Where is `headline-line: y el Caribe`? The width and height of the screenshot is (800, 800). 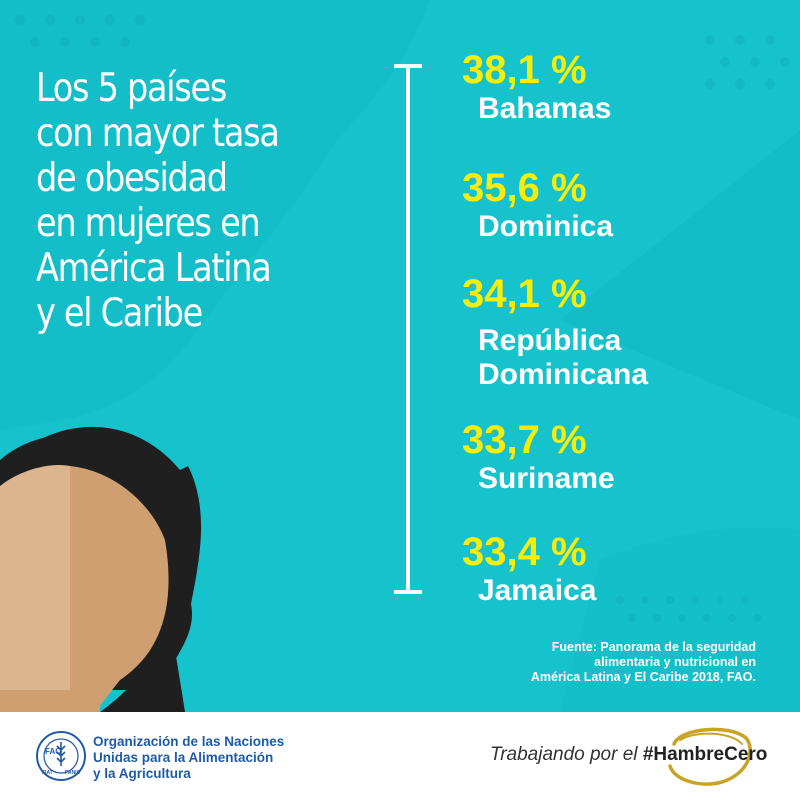
headline-line: y el Caribe is located at coordinates (119, 313).